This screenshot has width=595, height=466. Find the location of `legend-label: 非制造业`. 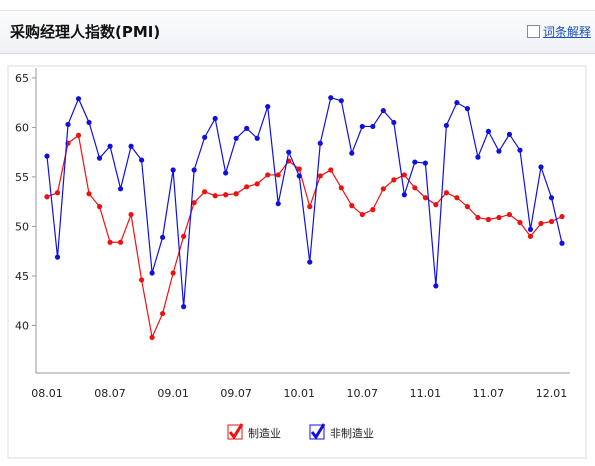

legend-label: 非制造业 is located at coordinates (352, 433).